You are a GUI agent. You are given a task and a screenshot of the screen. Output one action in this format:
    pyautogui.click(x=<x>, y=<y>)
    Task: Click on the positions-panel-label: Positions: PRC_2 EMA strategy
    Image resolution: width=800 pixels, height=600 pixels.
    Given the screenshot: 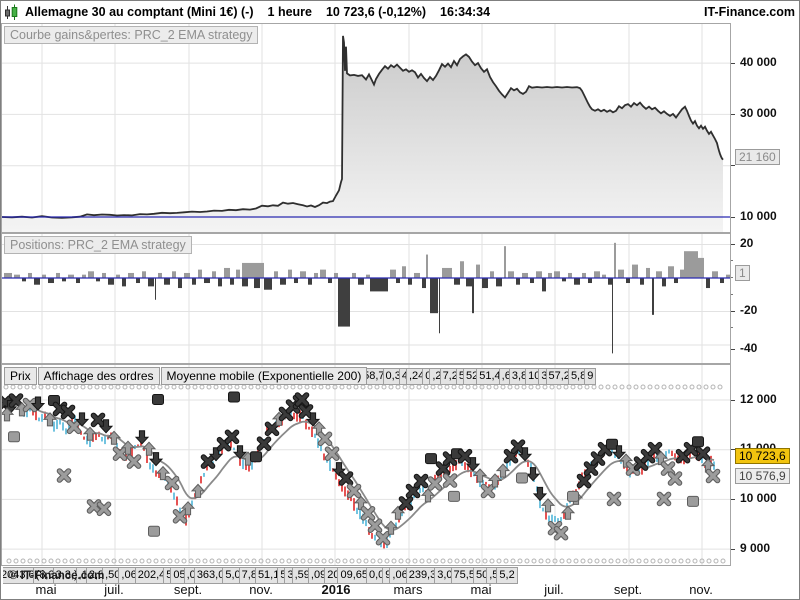 What is the action you would take?
    pyautogui.click(x=98, y=245)
    